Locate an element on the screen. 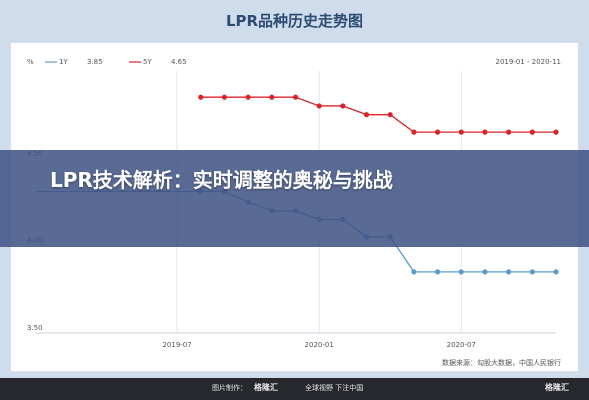  legend-label-1y: 1Y is located at coordinates (63, 62).